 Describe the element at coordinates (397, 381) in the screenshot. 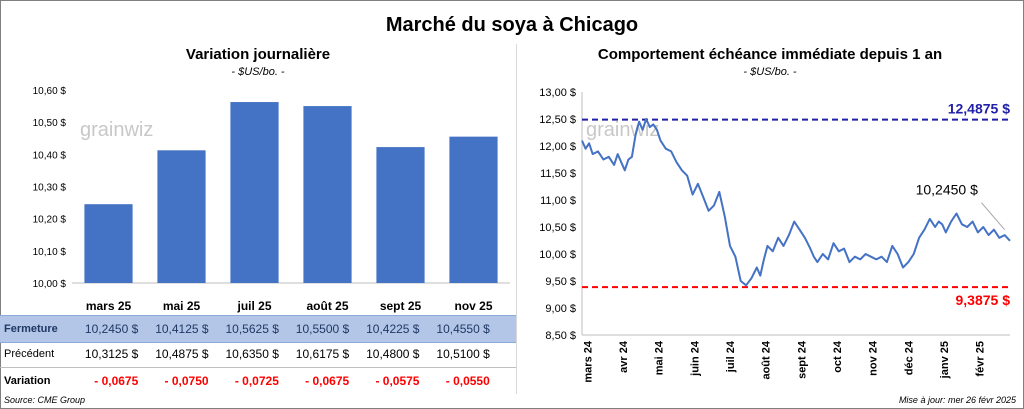

I see `variation-cell: - 0,0575` at that location.